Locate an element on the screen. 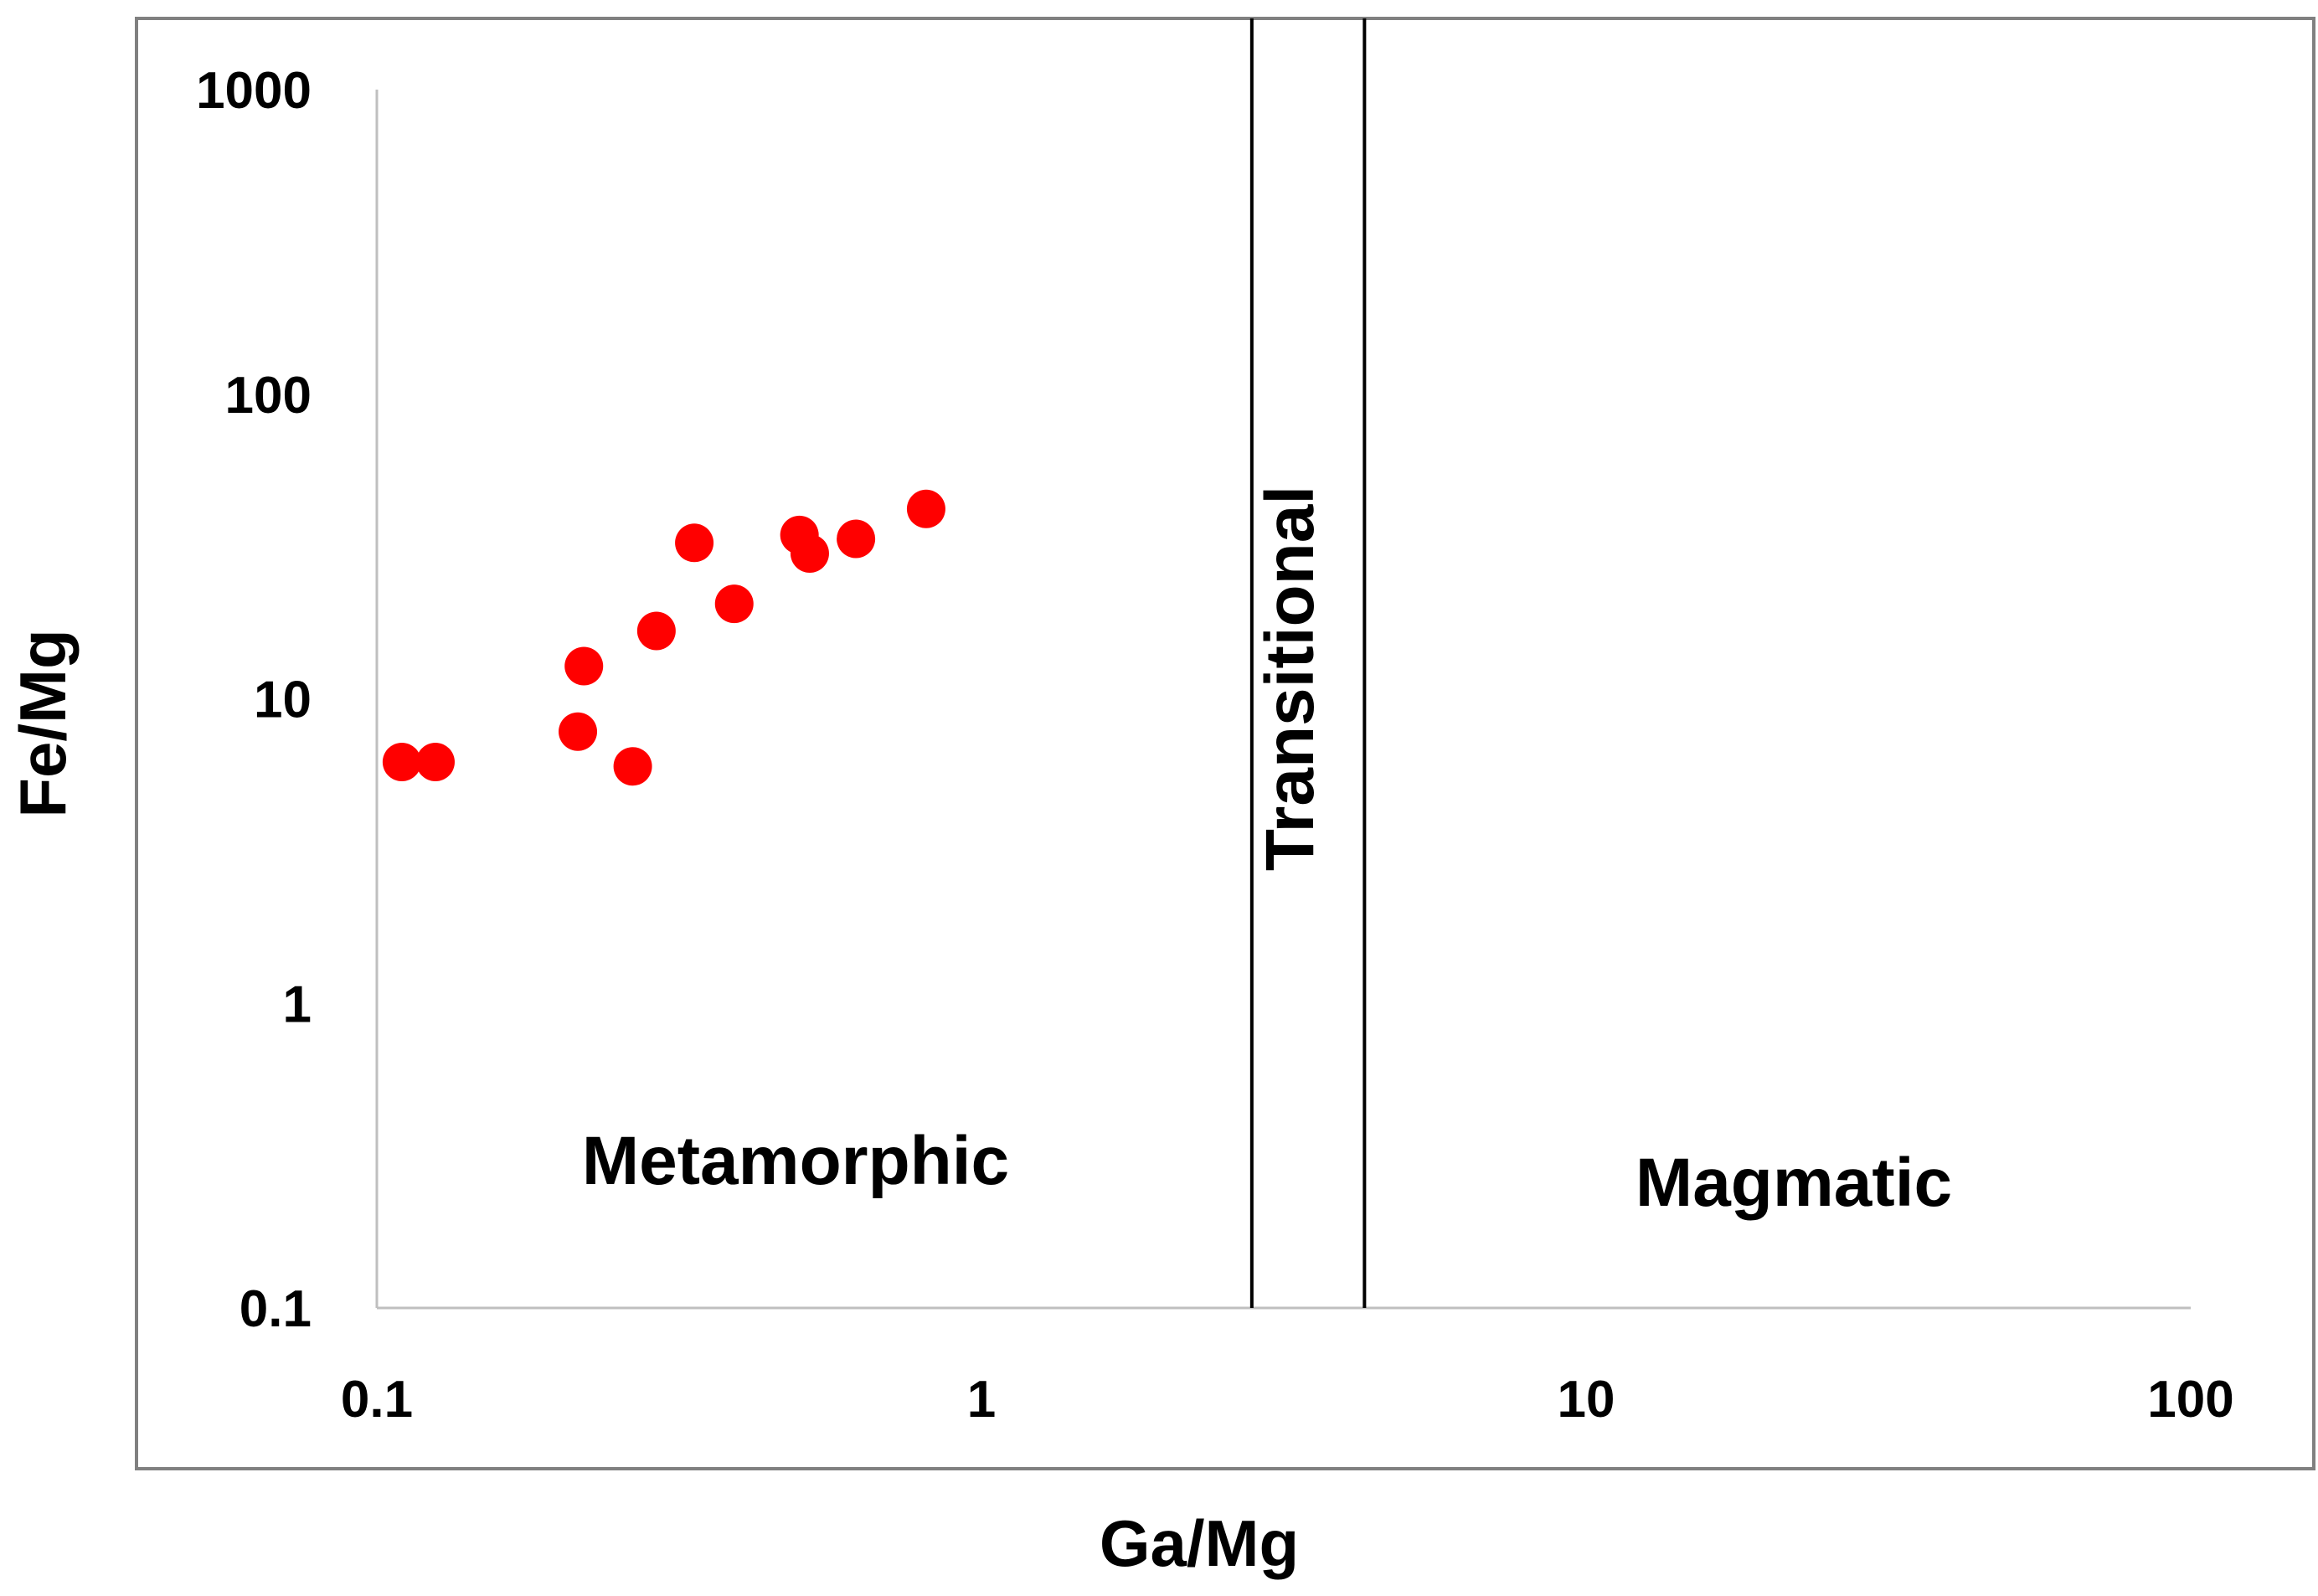 The image size is (2318, 1596). x-tick-label: 0.1 is located at coordinates (377, 1400).